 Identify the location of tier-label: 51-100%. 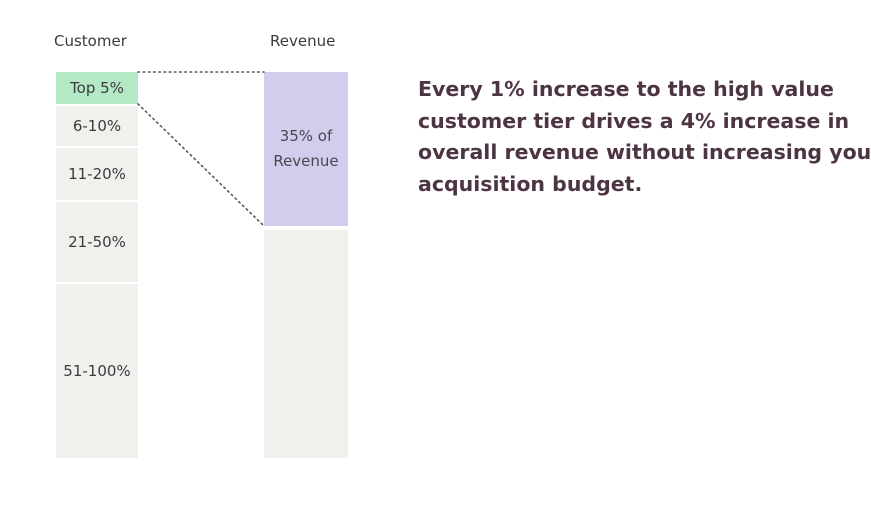
(97, 371).